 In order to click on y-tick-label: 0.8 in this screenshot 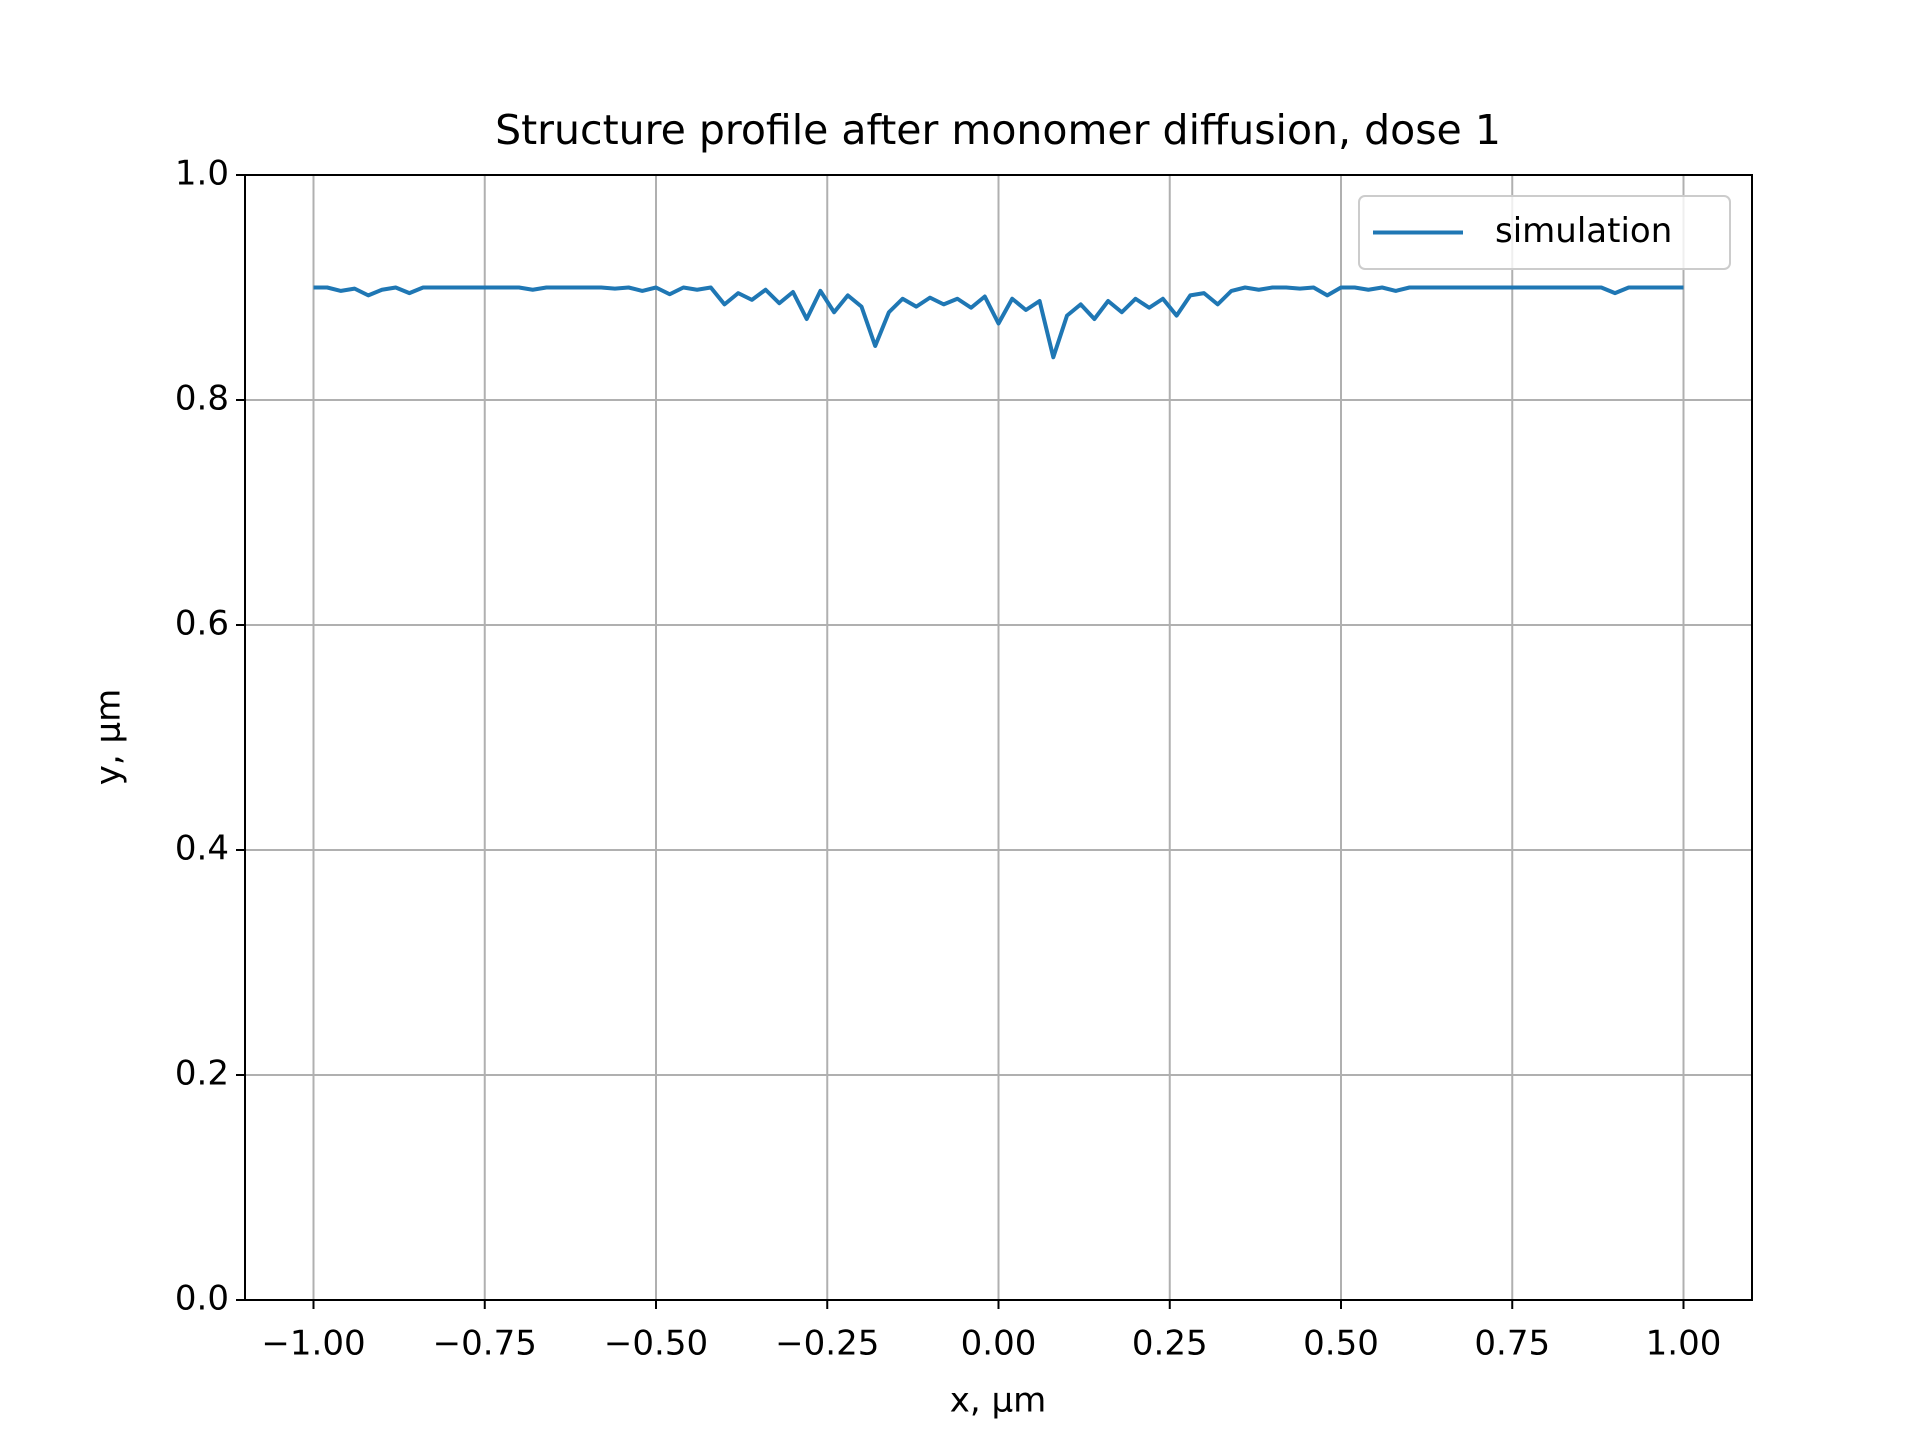, I will do `click(202, 399)`.